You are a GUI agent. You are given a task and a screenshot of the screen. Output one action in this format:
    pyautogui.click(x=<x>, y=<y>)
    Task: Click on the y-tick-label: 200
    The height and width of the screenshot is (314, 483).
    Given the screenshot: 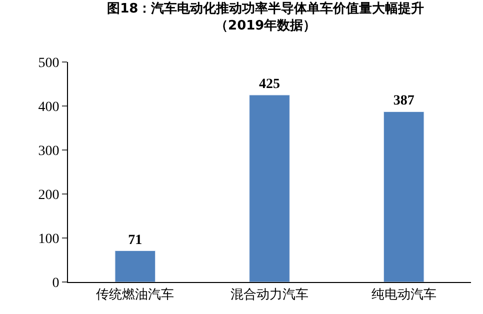 What is the action you would take?
    pyautogui.click(x=49, y=195)
    